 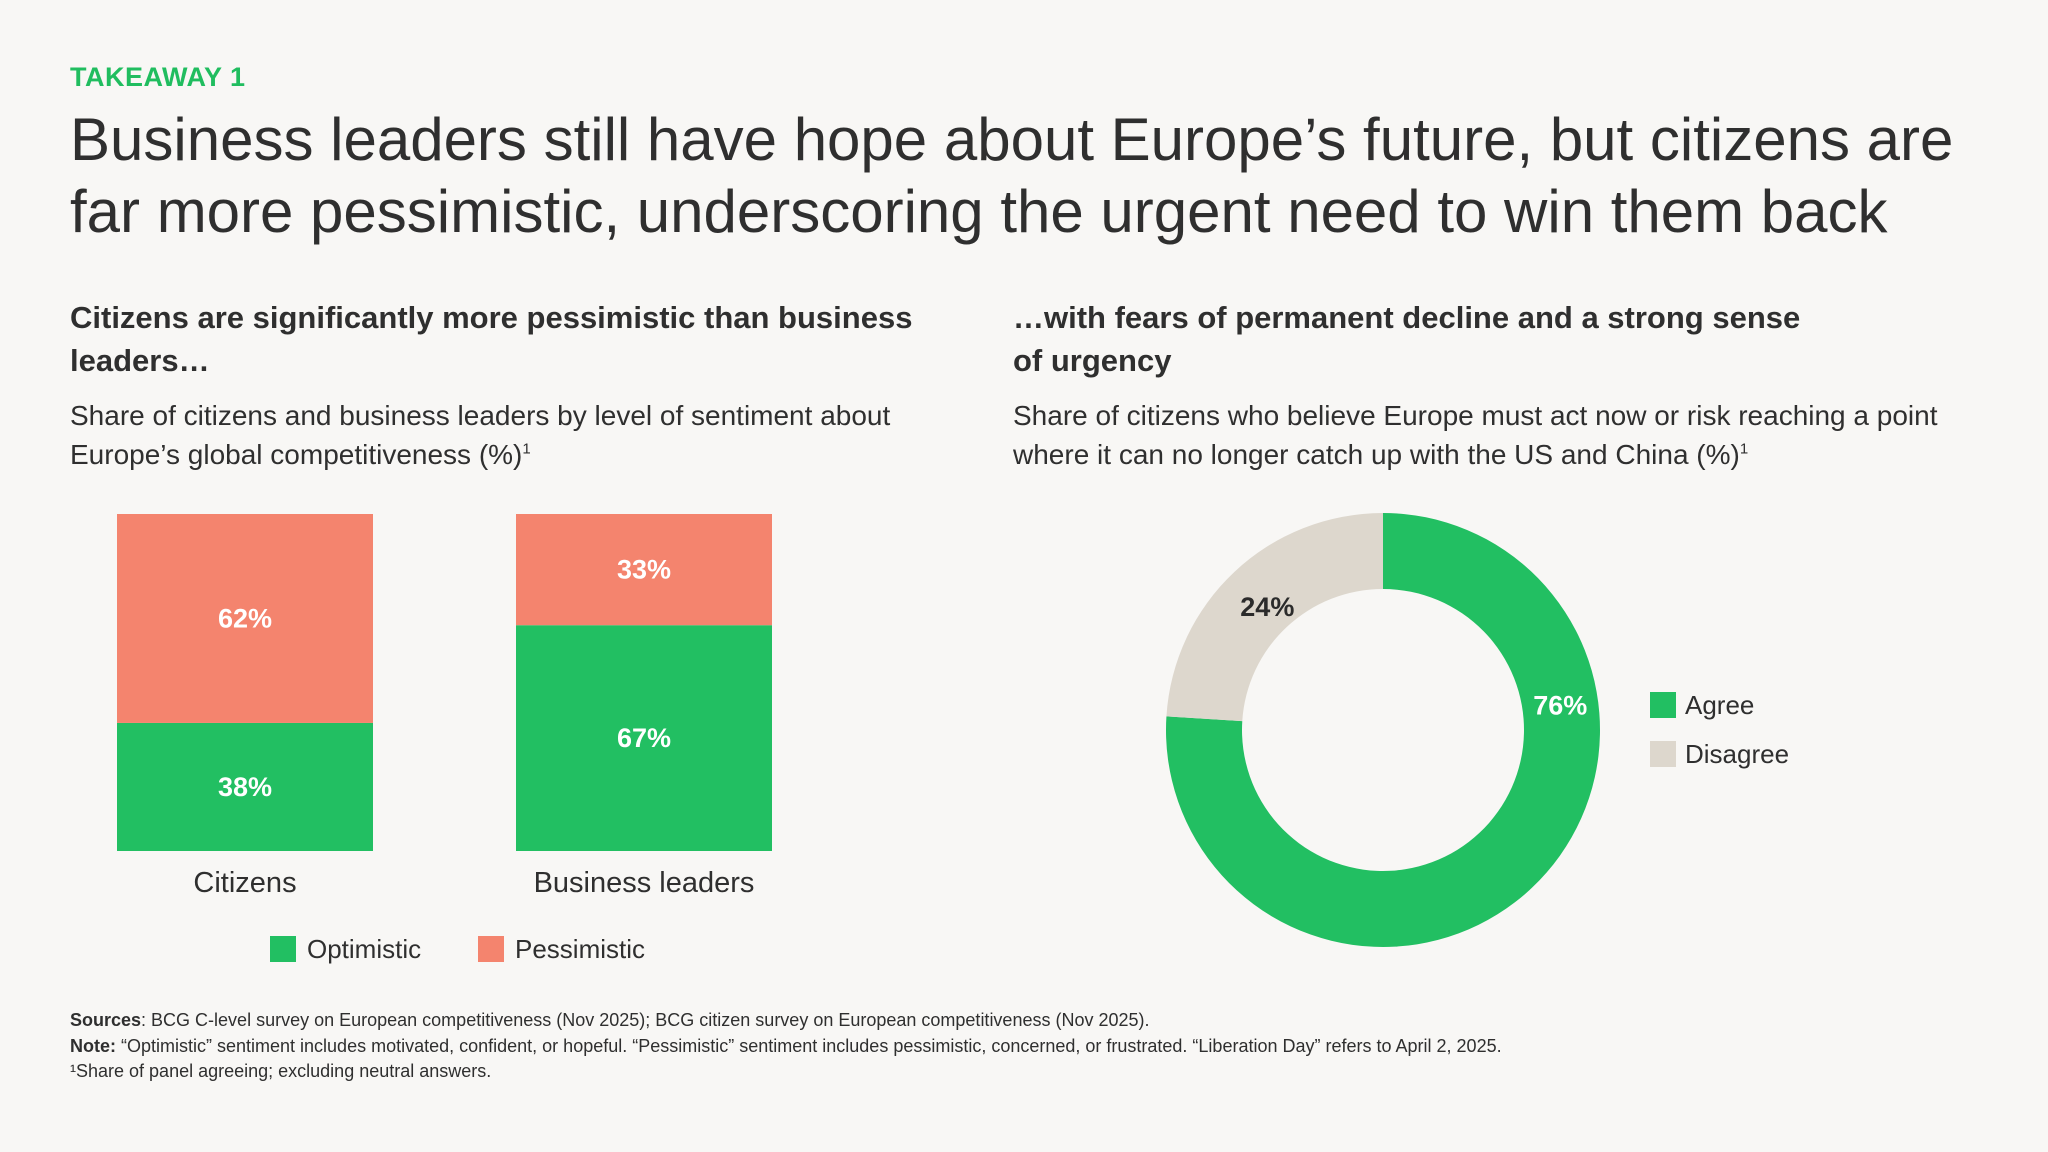 What do you see at coordinates (73, 1071) in the screenshot?
I see `footnote-mark: ¹` at bounding box center [73, 1071].